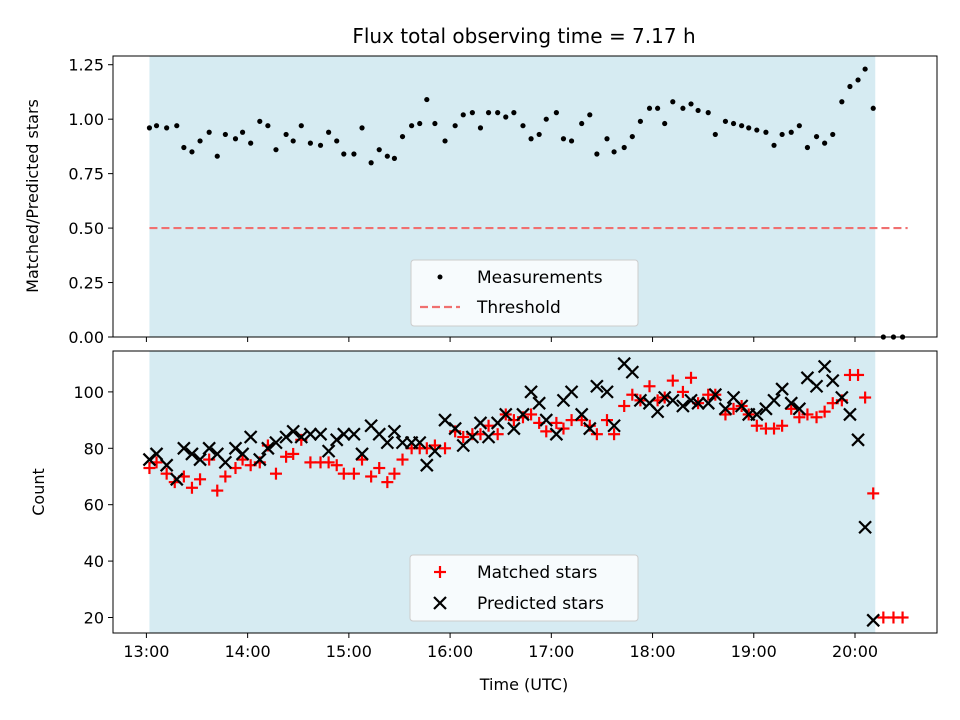  What do you see at coordinates (450, 651) in the screenshot?
I see `x-tick-label: 16:00` at bounding box center [450, 651].